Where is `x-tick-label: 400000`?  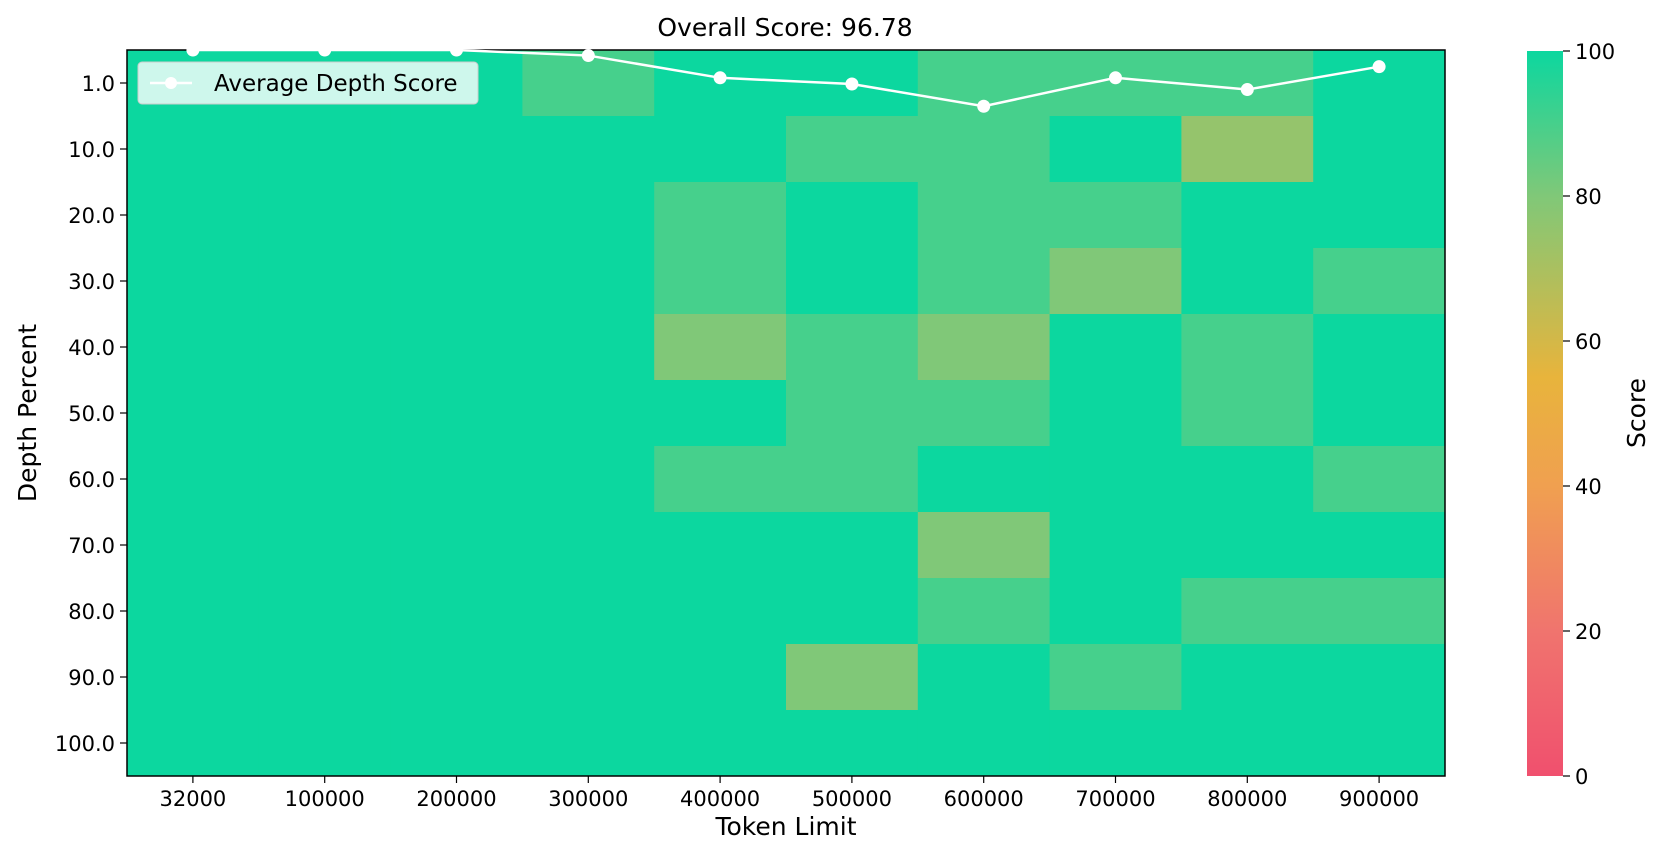 x-tick-label: 400000 is located at coordinates (720, 799).